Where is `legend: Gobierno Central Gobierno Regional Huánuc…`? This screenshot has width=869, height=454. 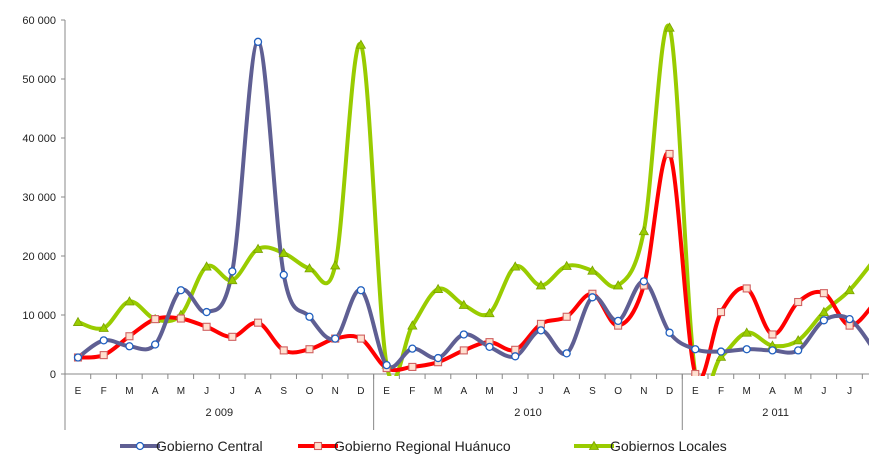 legend: Gobierno Central Gobierno Regional Huánuc… is located at coordinates (423, 446).